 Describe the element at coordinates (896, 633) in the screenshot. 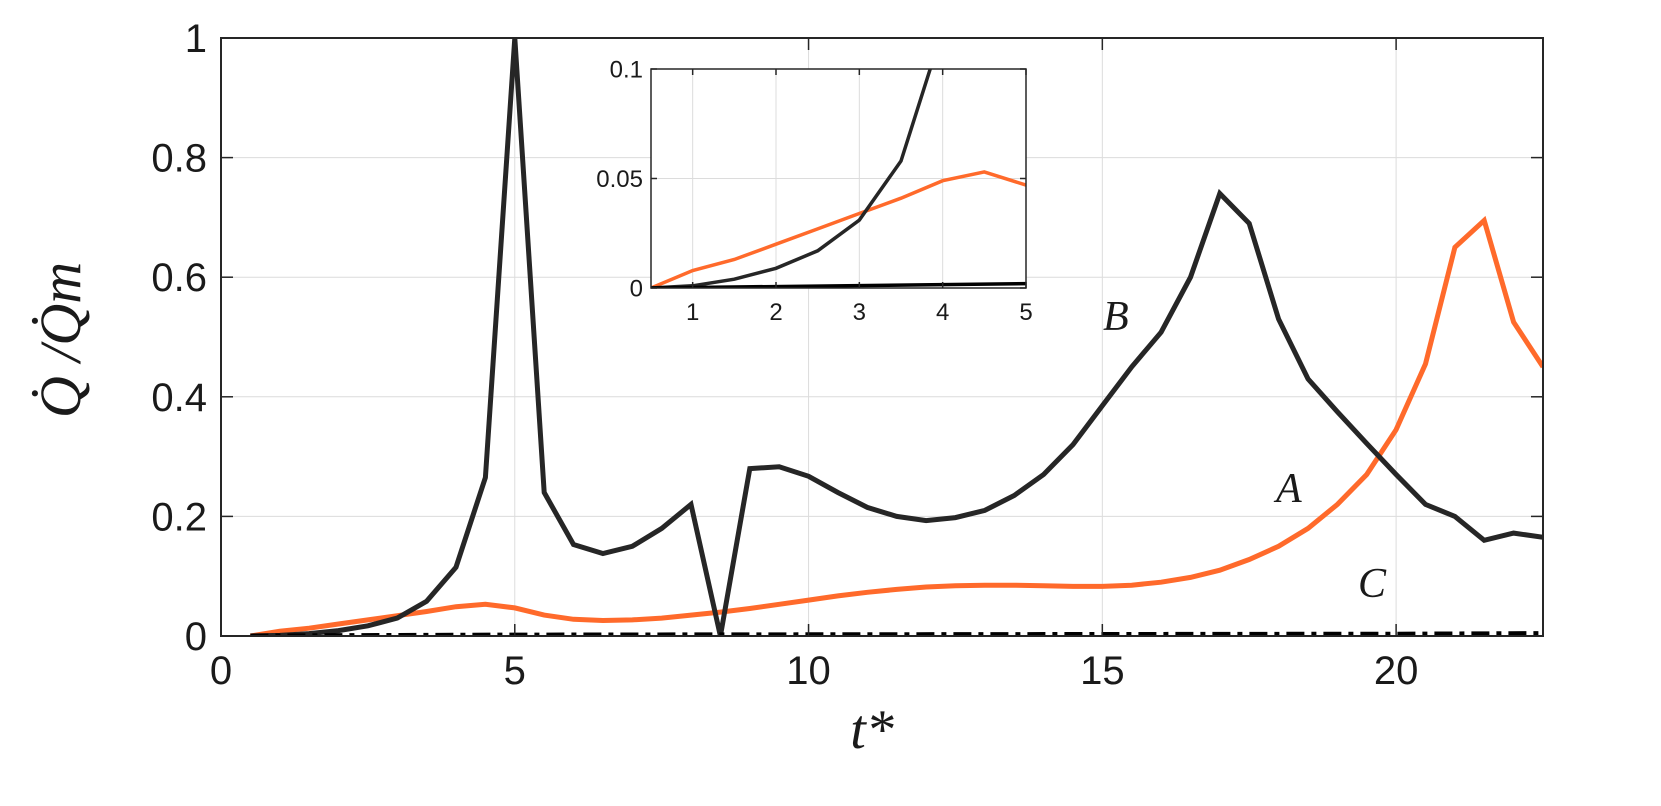

I see `main-series-c-line` at that location.